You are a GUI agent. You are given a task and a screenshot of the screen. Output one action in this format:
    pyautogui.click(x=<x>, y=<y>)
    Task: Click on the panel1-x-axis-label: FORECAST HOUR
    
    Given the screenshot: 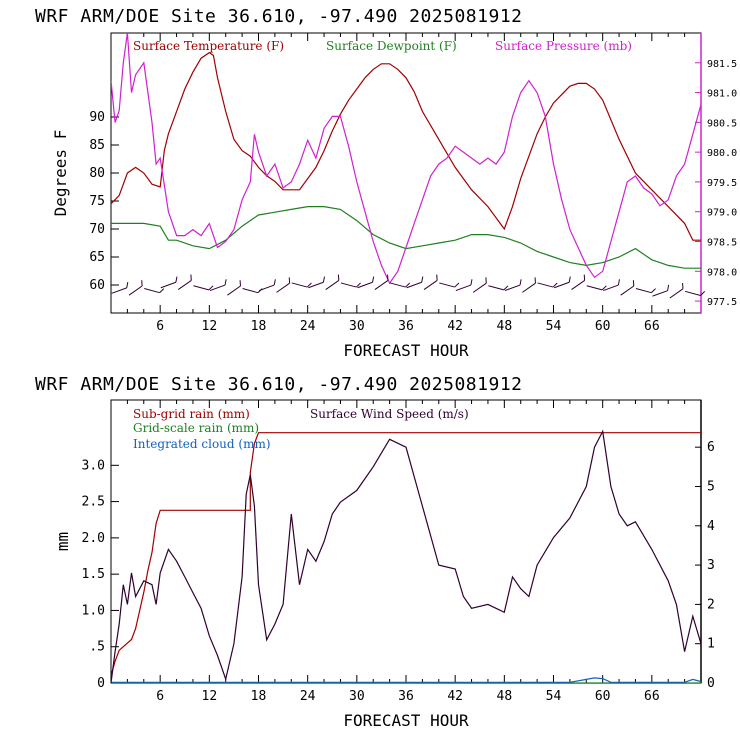 What is the action you would take?
    pyautogui.click(x=406, y=350)
    